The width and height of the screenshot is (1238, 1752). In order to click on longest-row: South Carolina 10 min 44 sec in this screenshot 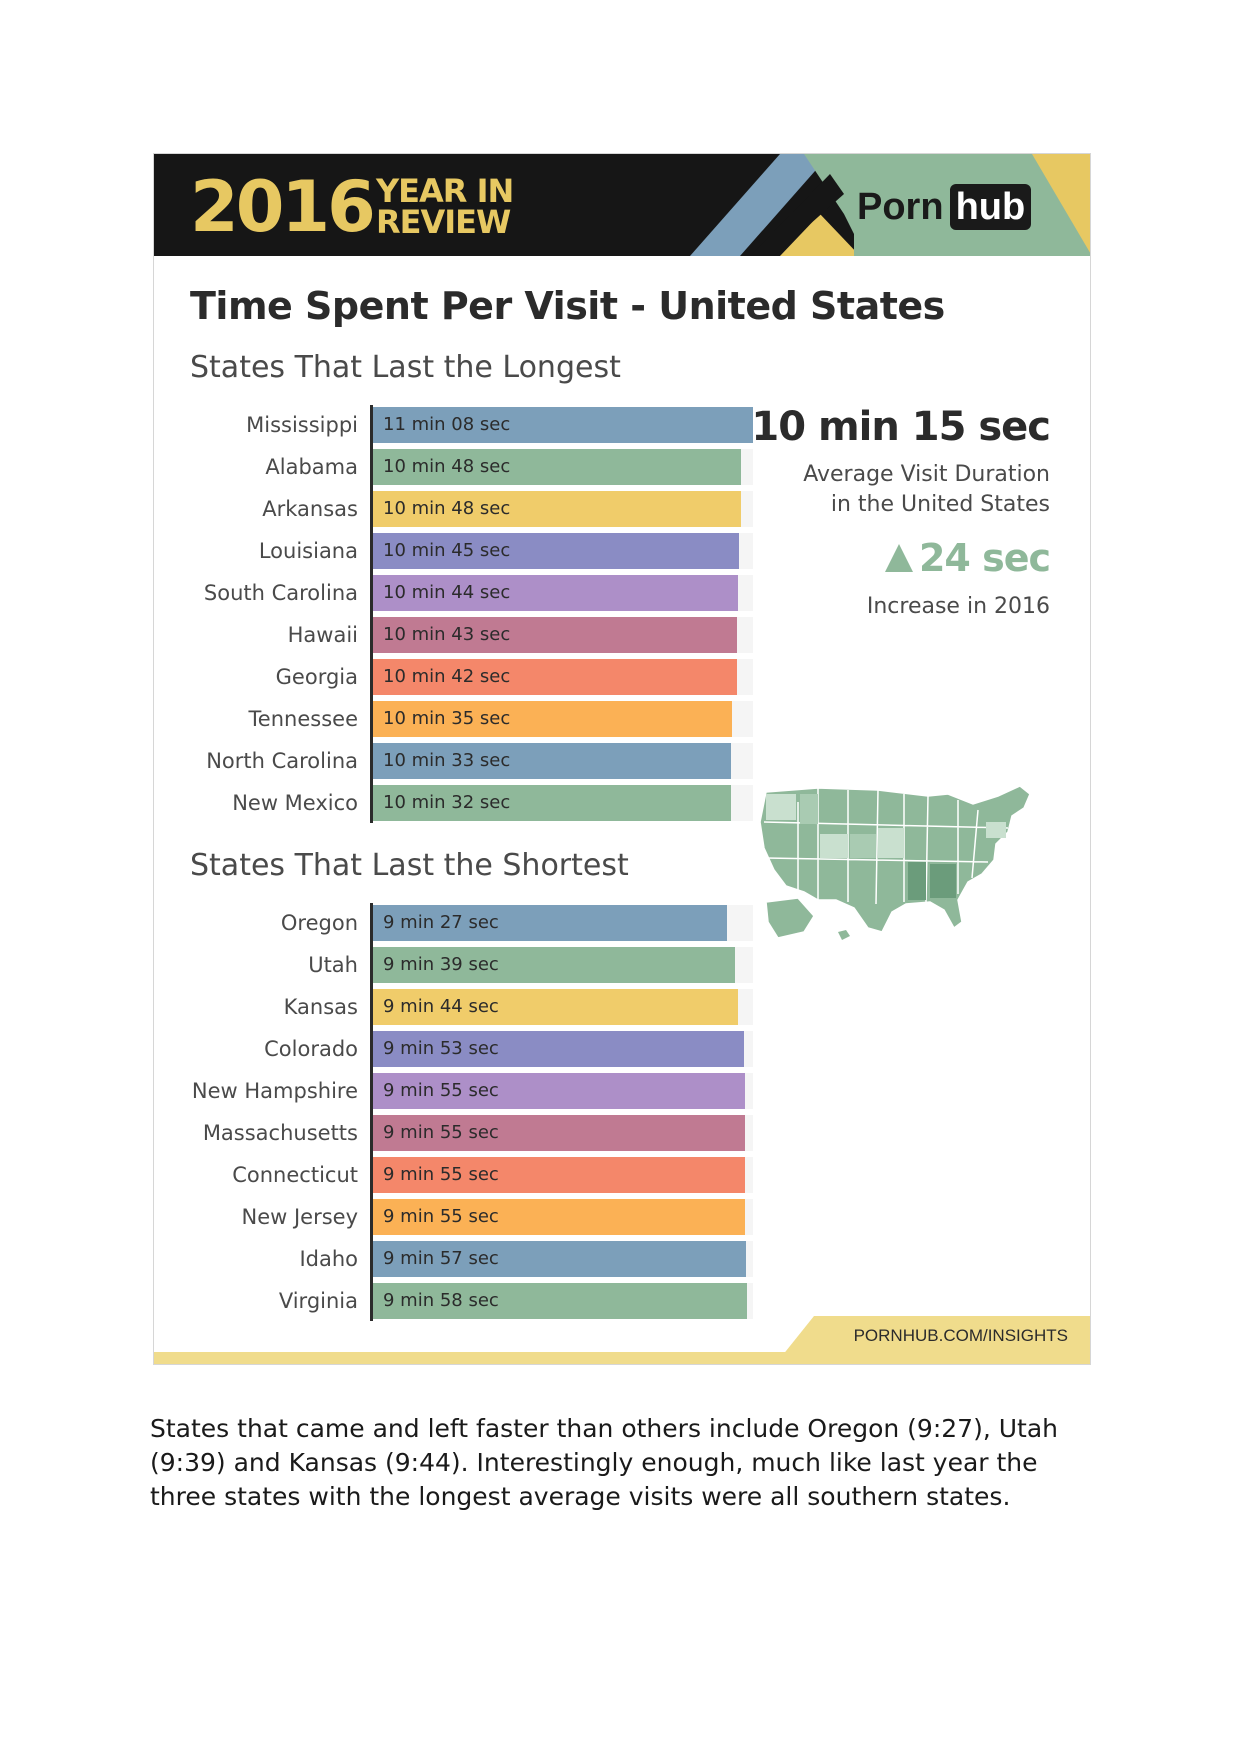, I will do `click(622, 593)`.